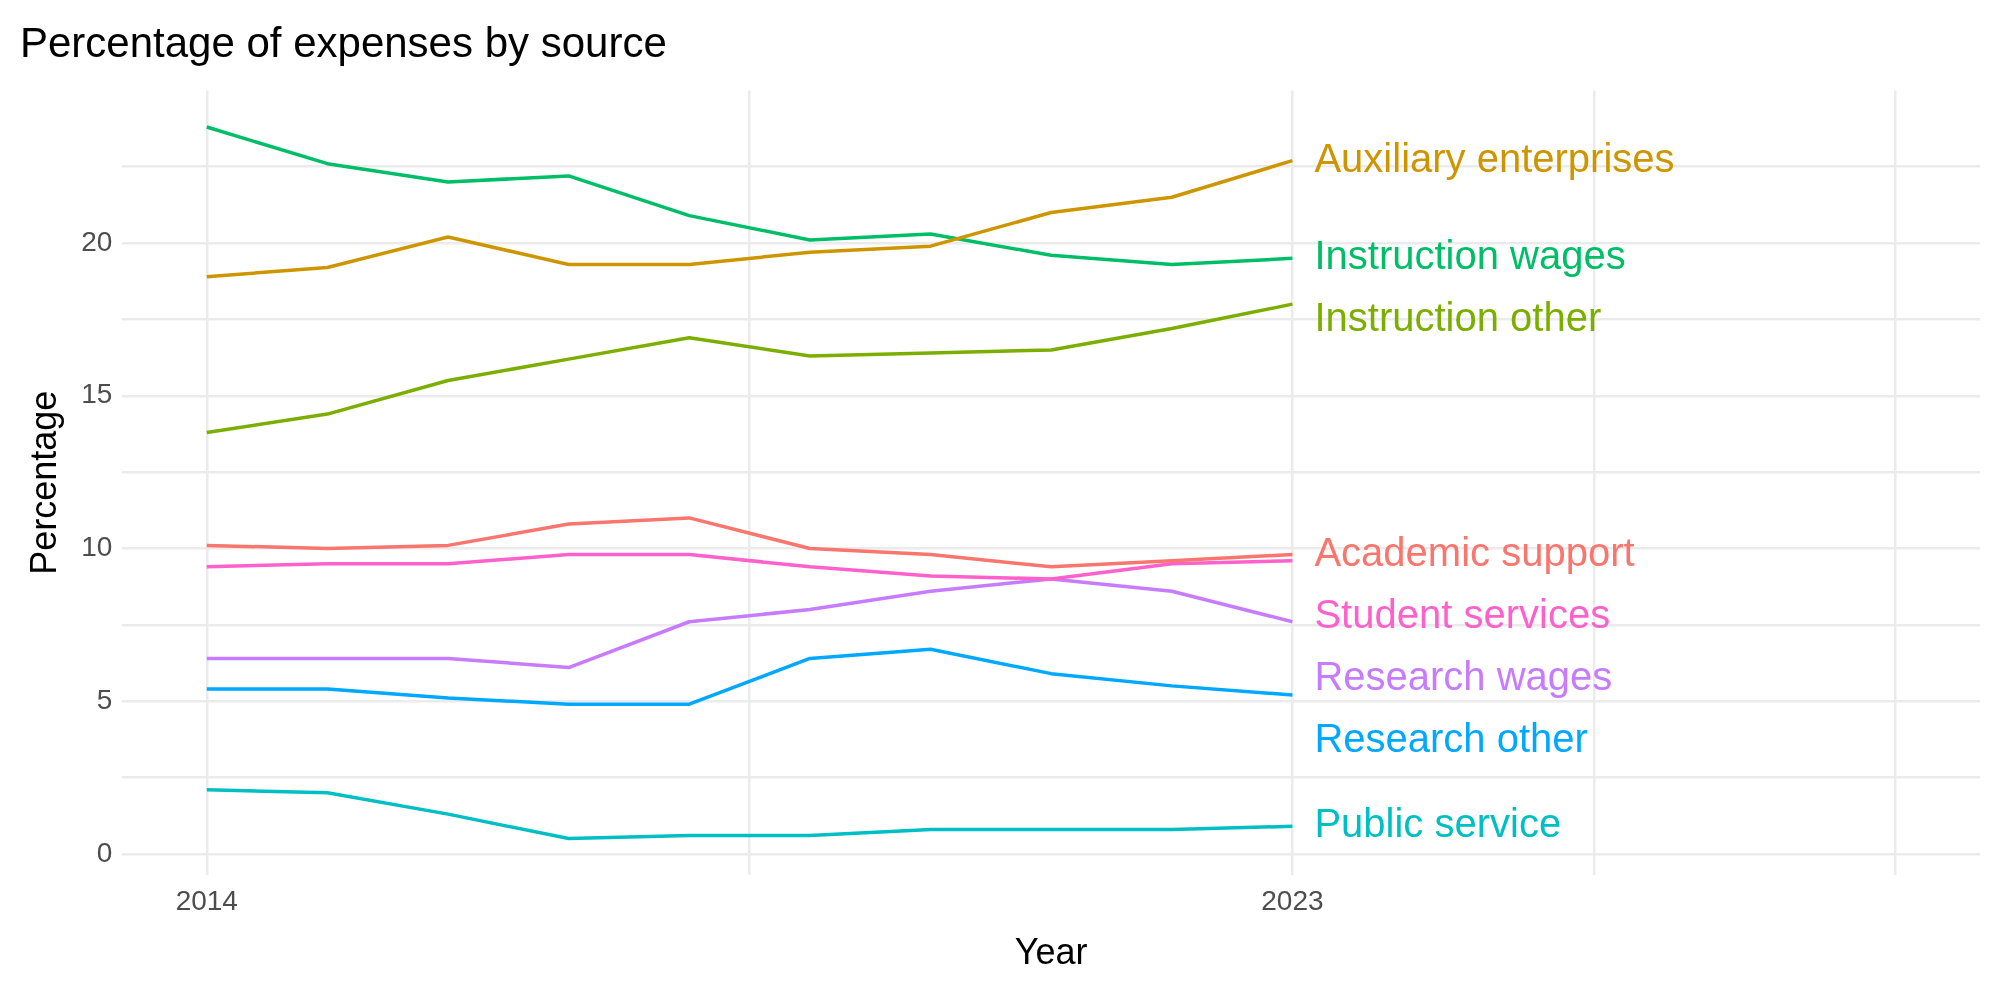  I want to click on y-tick-label: 5, so click(104, 699).